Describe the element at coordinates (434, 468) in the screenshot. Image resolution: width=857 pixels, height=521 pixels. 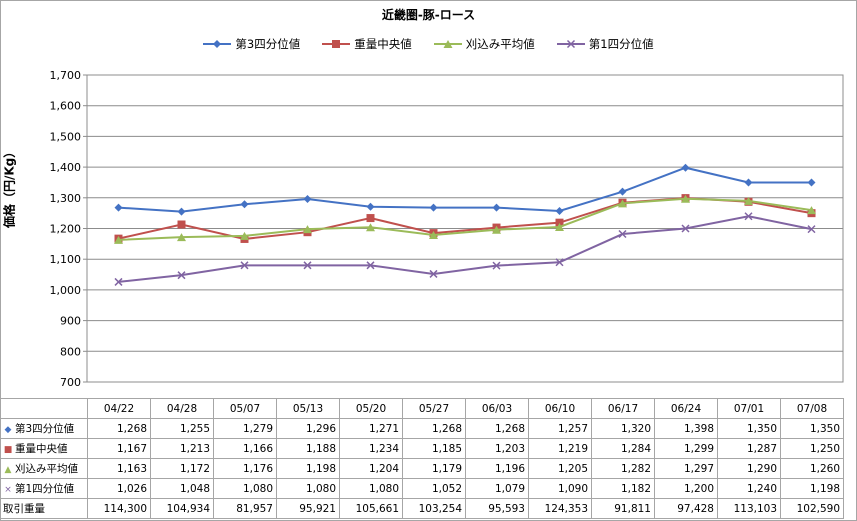
I see `data-label: 1,179` at that location.